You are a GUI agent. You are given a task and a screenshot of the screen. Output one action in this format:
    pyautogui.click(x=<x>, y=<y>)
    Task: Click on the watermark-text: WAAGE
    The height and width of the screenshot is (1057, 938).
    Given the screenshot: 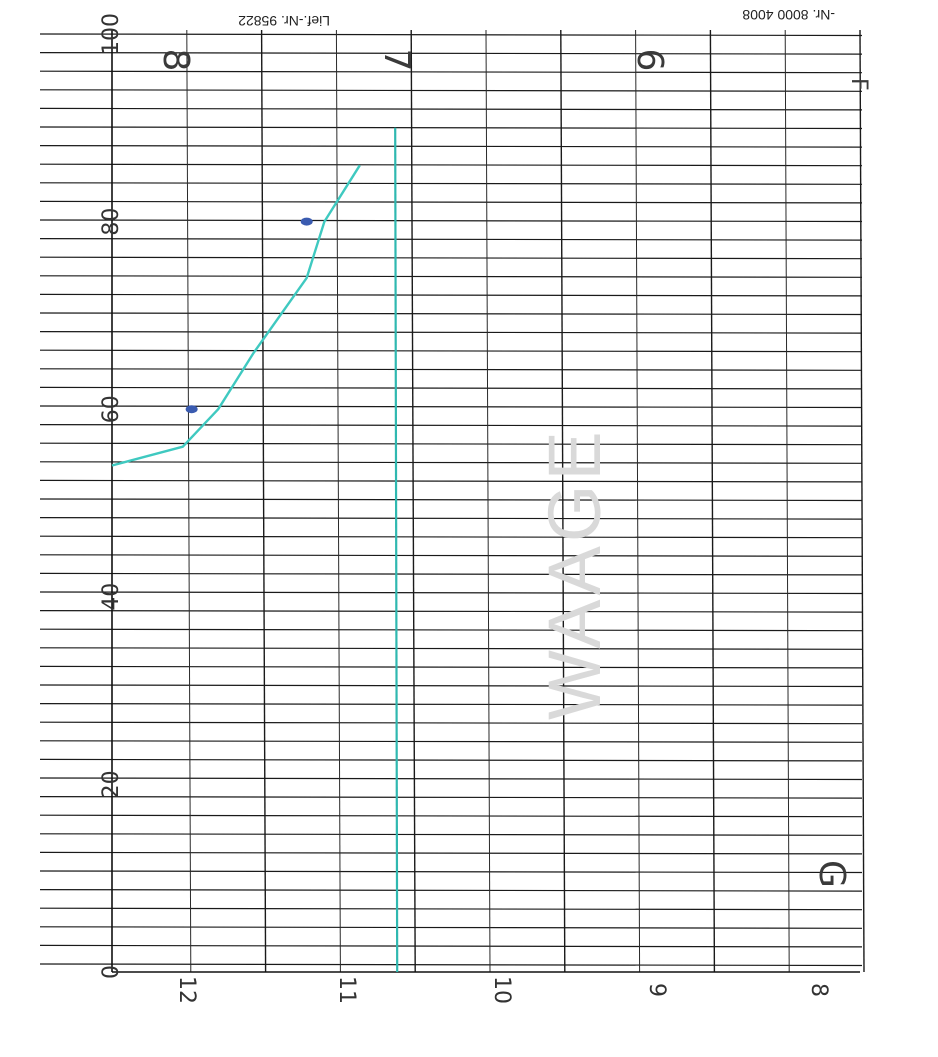 What is the action you would take?
    pyautogui.click(x=574, y=573)
    